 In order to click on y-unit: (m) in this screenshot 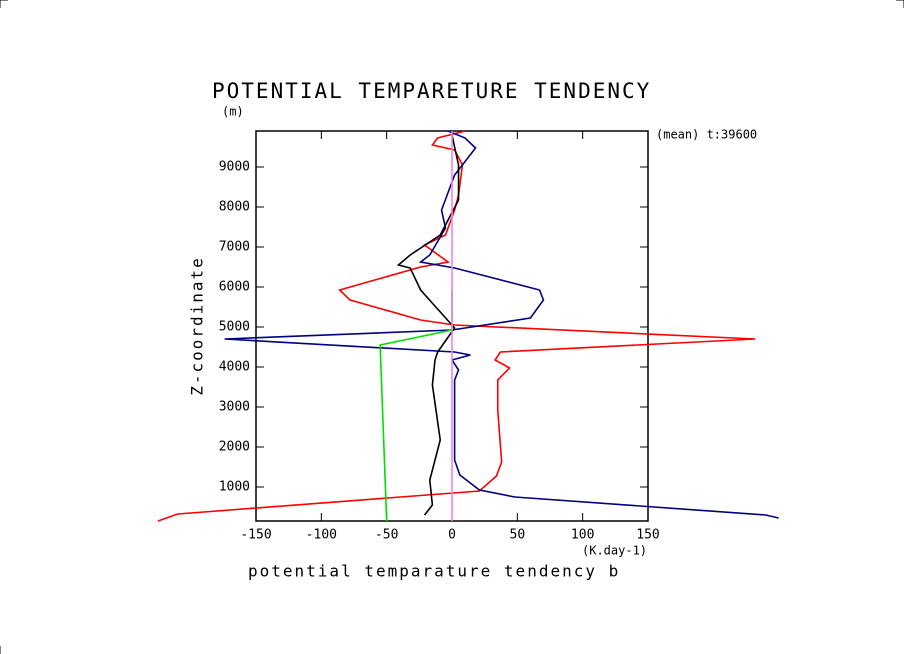, I will do `click(233, 112)`.